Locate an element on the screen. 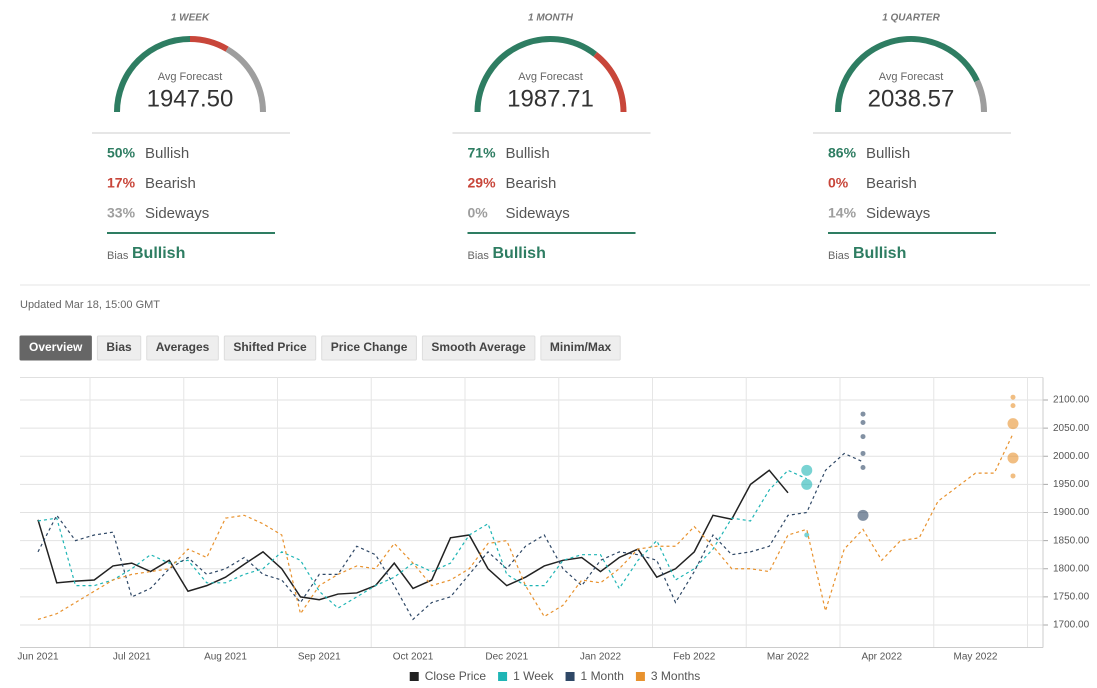 The image size is (1097, 688). y-tick-label: 1850.00 is located at coordinates (1071, 540).